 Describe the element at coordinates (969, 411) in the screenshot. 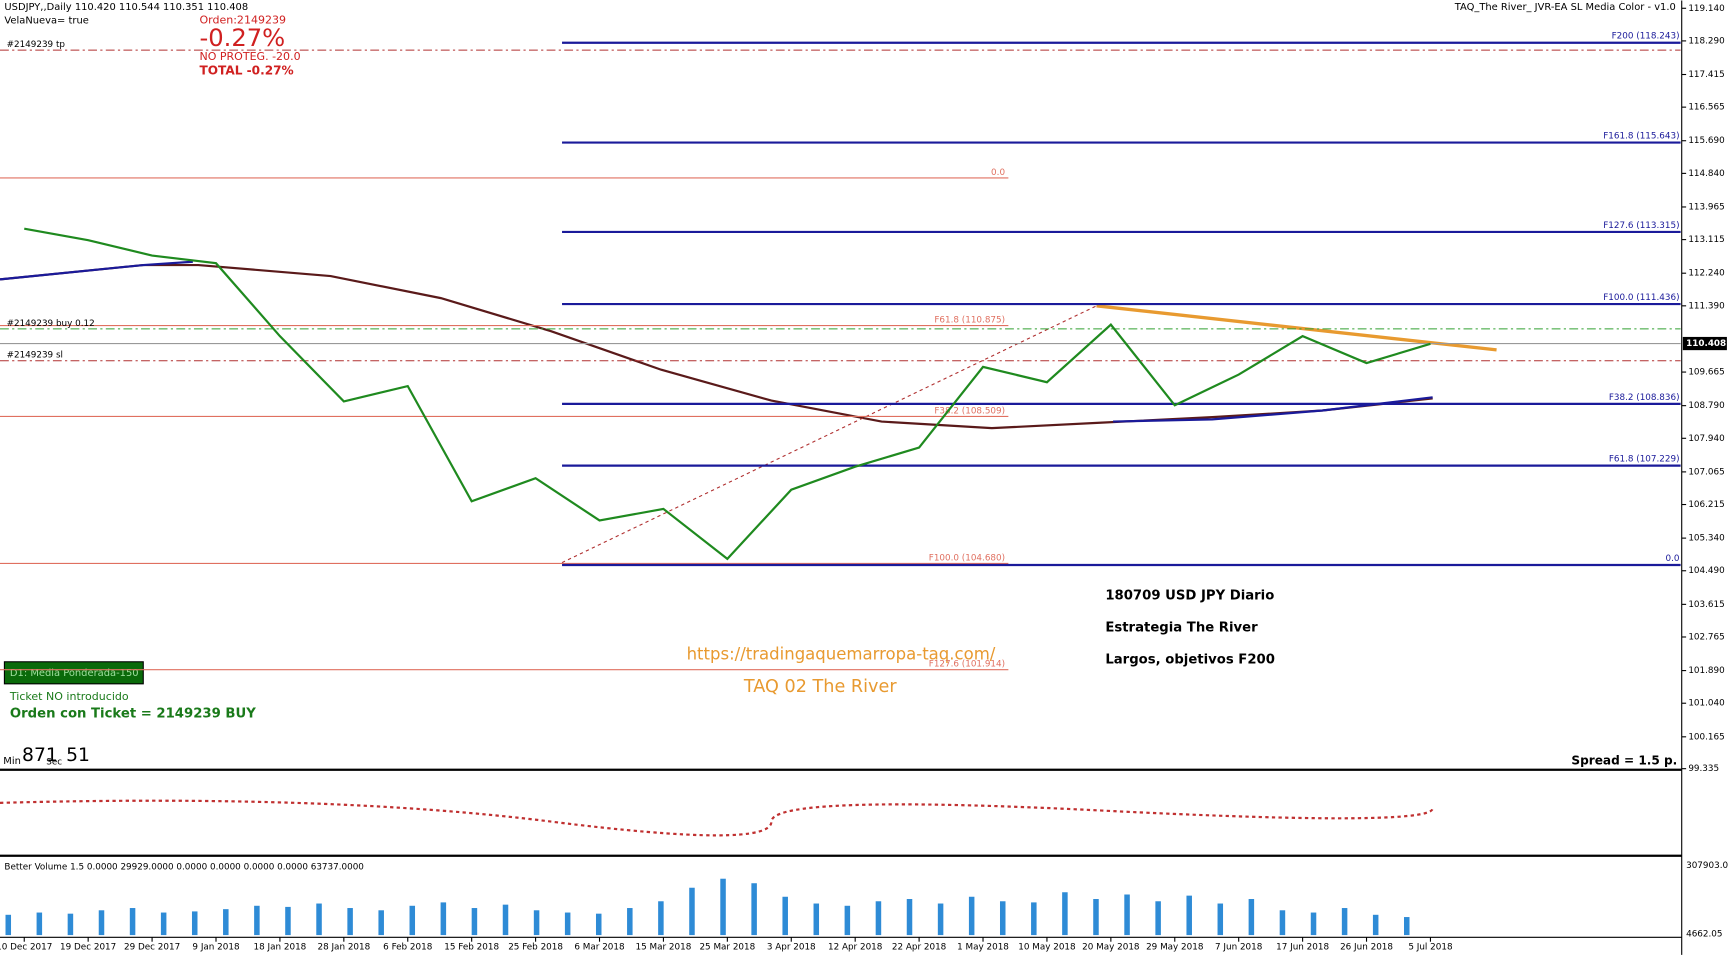

I see `fibo-label: F38.2 (108.509)` at that location.